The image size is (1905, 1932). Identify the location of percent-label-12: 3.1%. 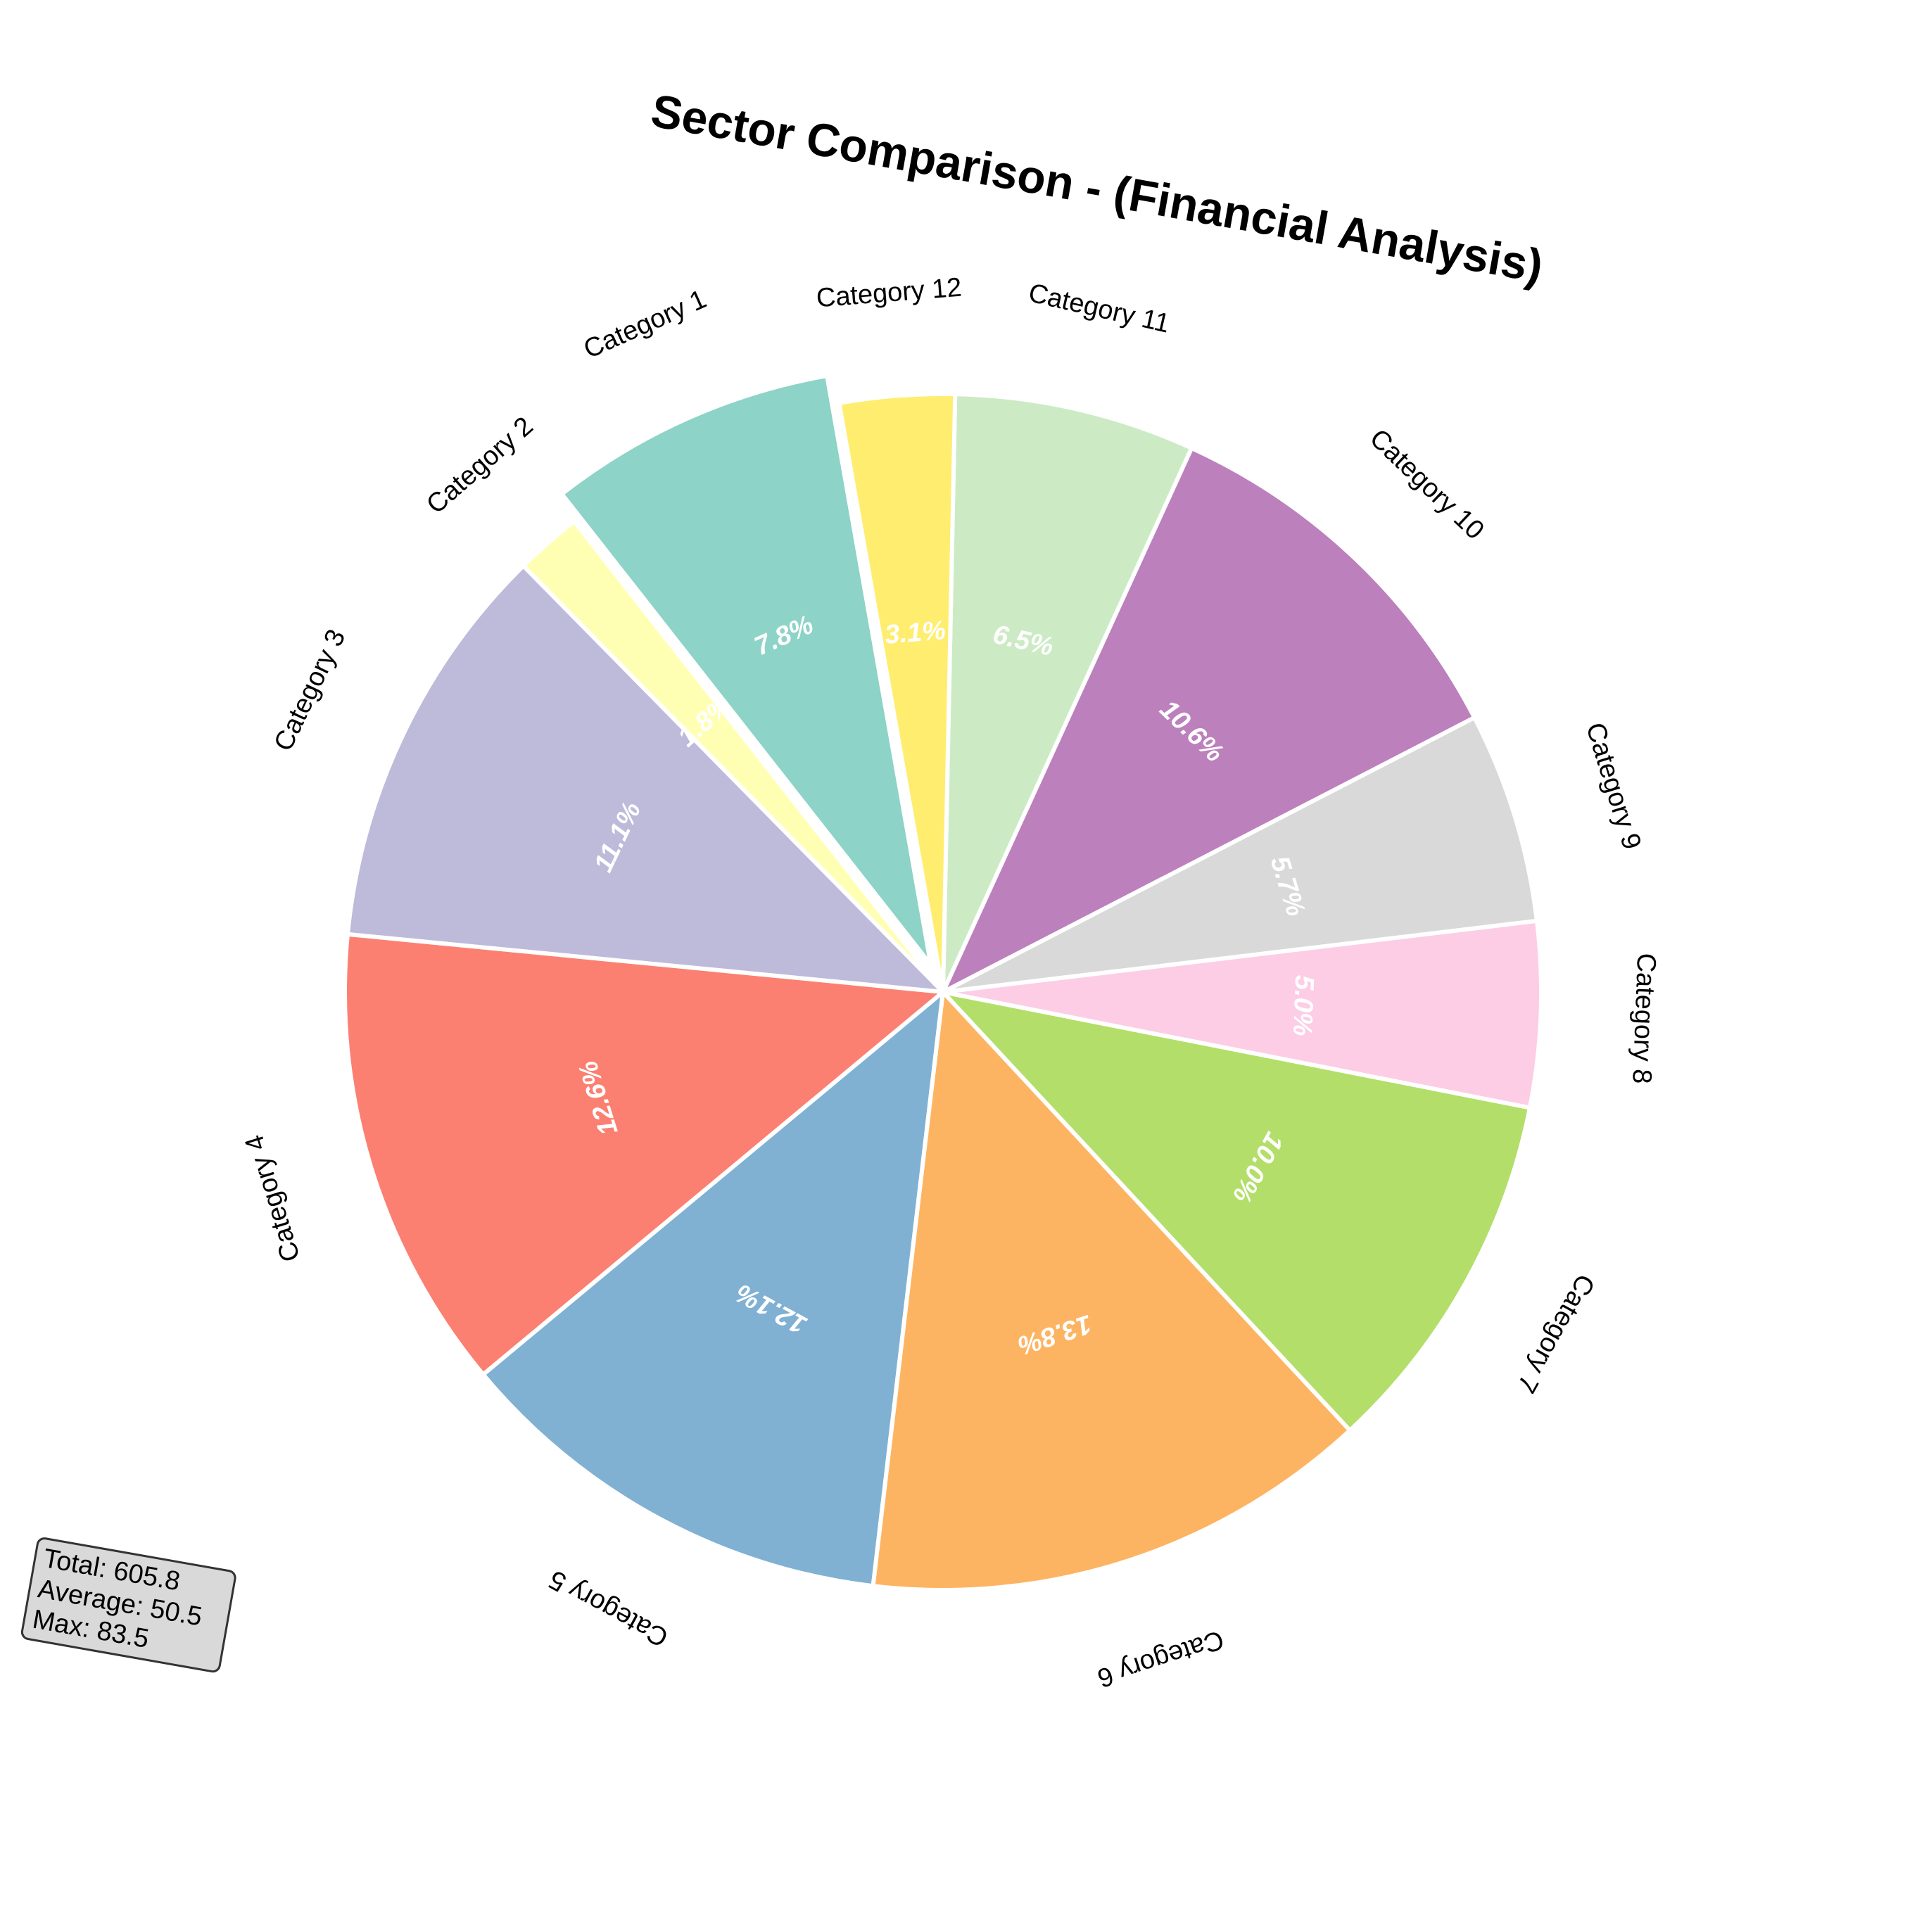
(915, 633).